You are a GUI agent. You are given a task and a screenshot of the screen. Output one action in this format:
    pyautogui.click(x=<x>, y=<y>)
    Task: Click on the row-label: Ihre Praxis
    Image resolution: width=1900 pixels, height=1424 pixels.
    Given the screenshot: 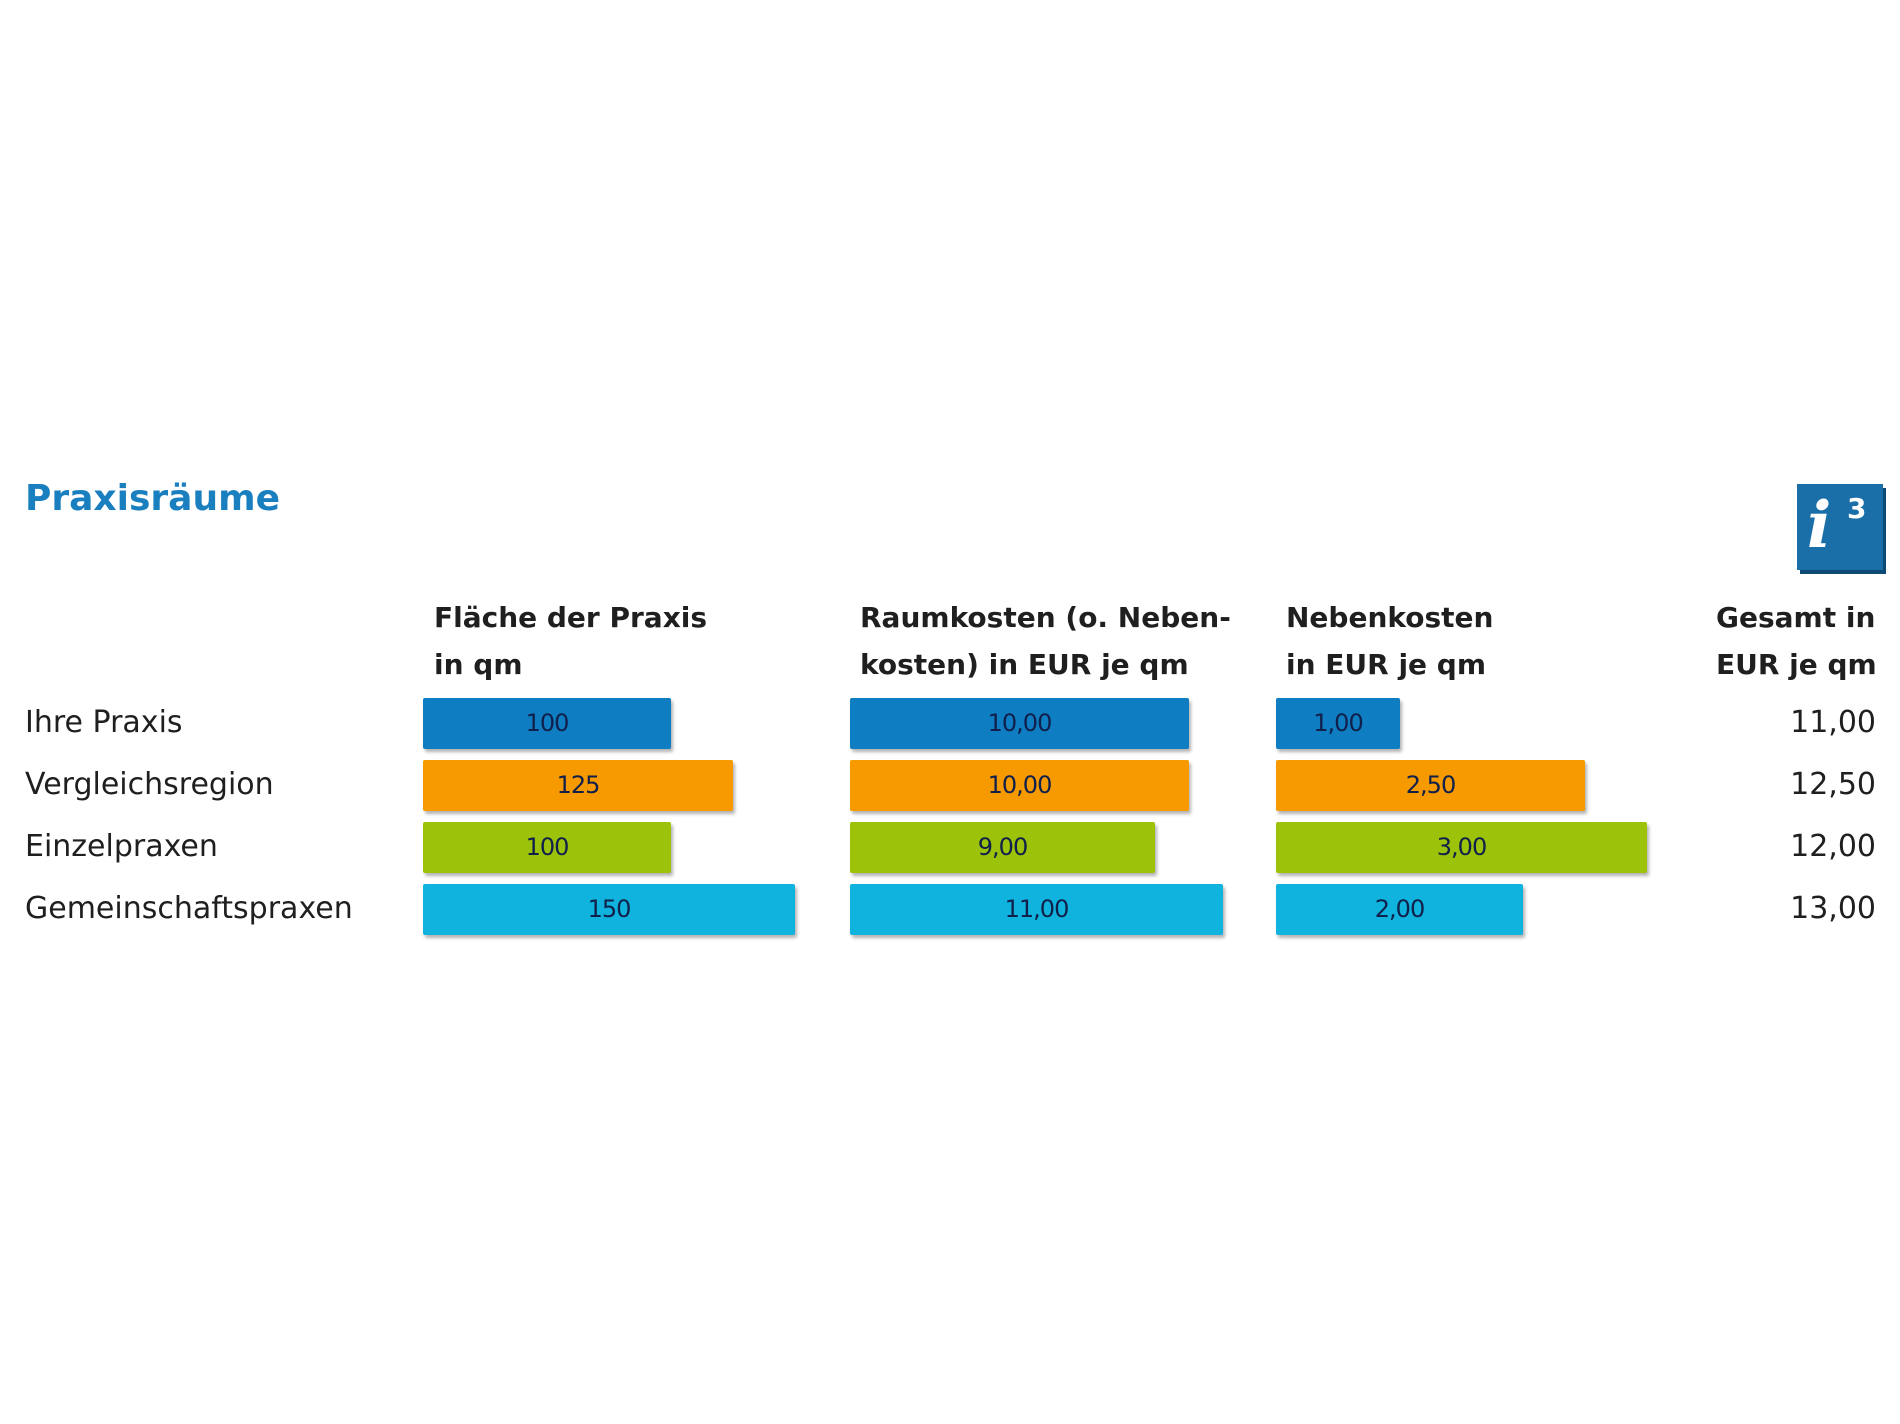 What is the action you would take?
    pyautogui.click(x=104, y=722)
    